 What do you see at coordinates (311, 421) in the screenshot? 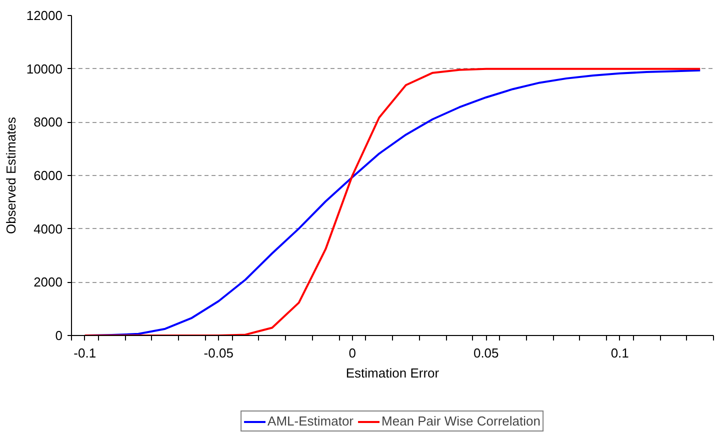
I see `legend-label: AML-Estimator` at bounding box center [311, 421].